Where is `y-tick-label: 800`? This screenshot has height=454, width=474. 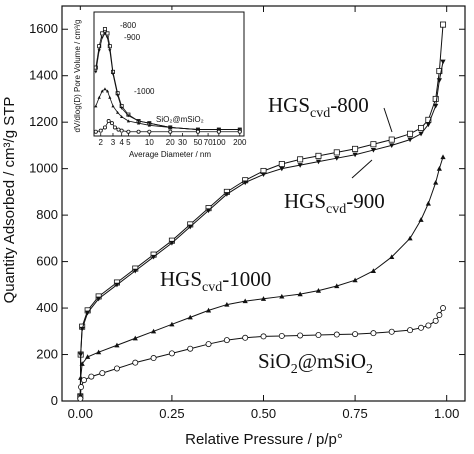 y-tick-label: 800 is located at coordinates (47, 214).